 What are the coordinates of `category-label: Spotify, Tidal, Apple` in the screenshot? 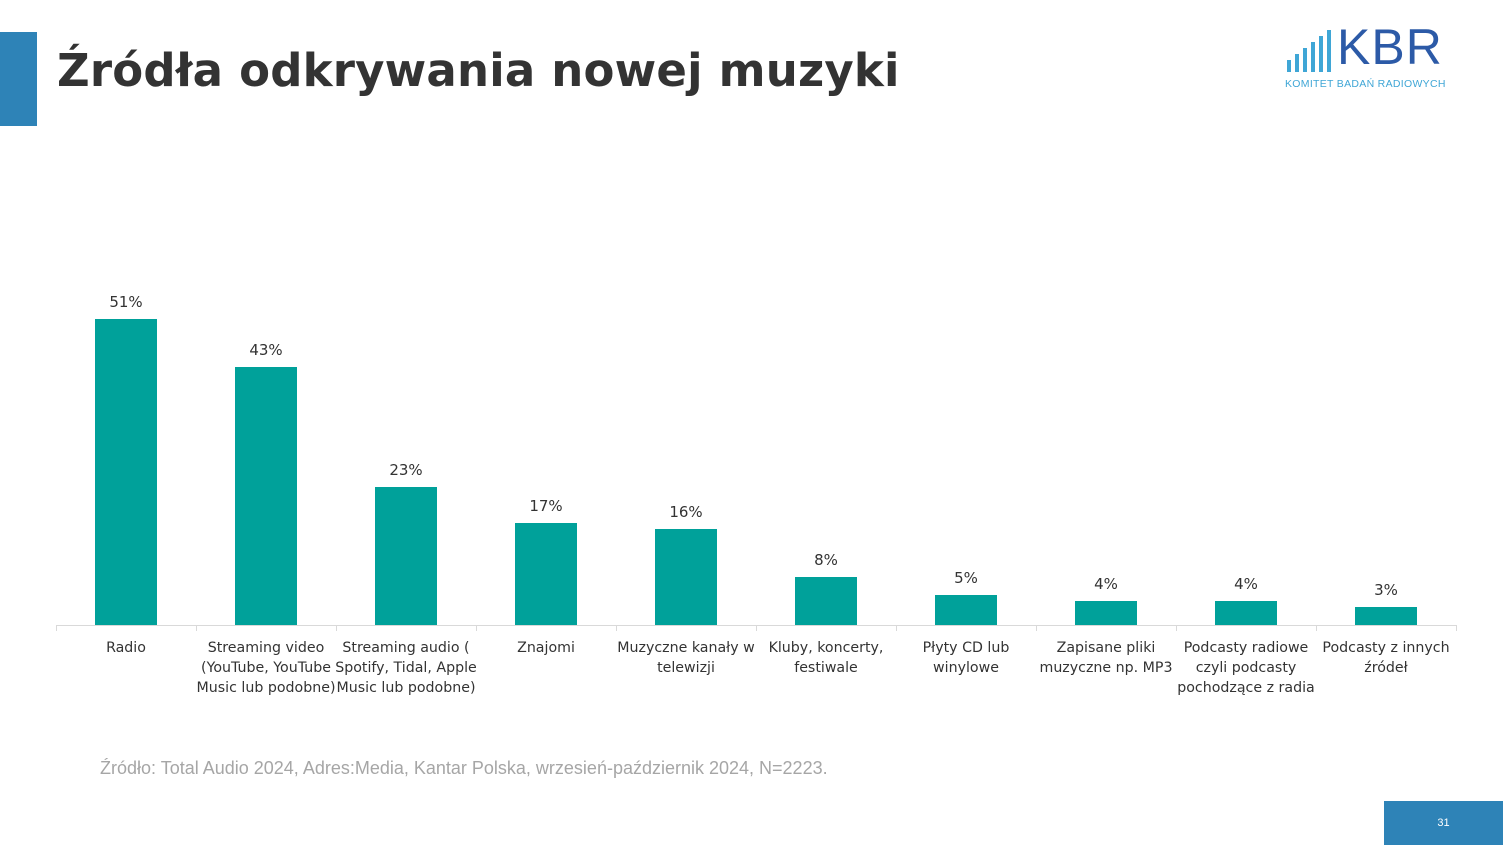 It's located at (406, 668).